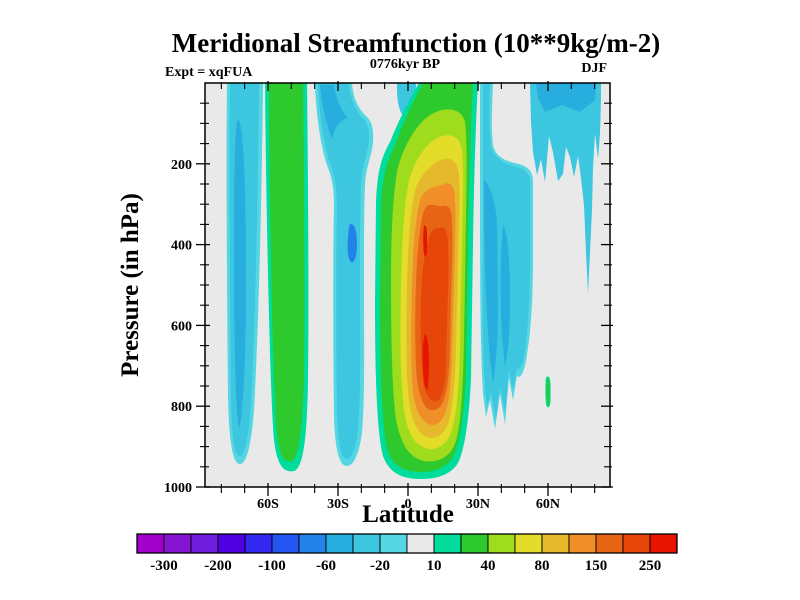 Image resolution: width=800 pixels, height=600 pixels. I want to click on y-tick-label: 400, so click(181, 246).